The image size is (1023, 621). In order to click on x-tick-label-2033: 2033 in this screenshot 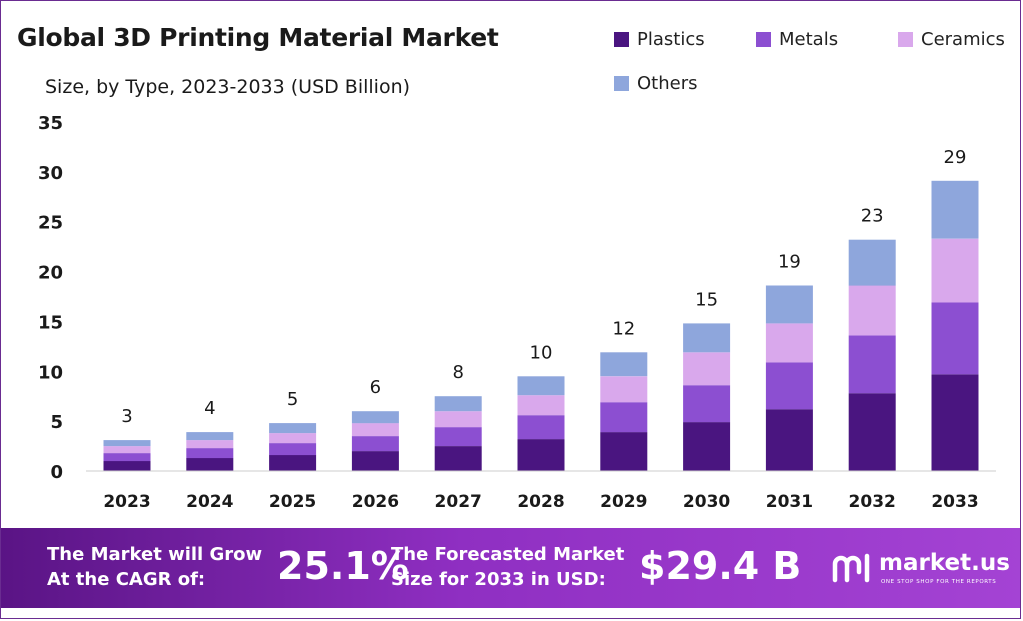, I will do `click(954, 502)`.